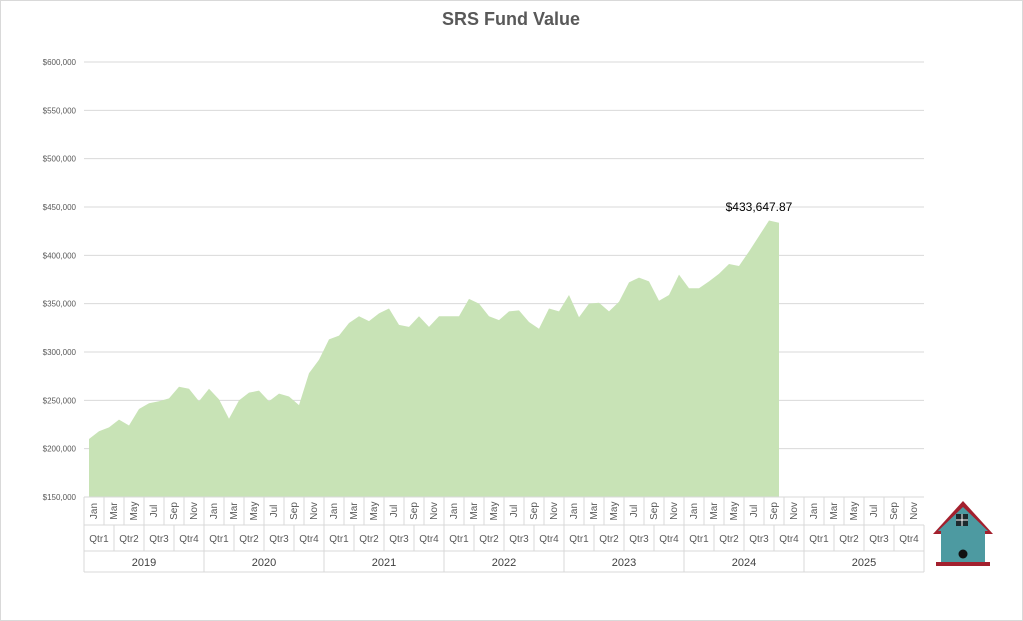 The height and width of the screenshot is (621, 1023). I want to click on y-tick-label: $450,000, so click(60, 207).